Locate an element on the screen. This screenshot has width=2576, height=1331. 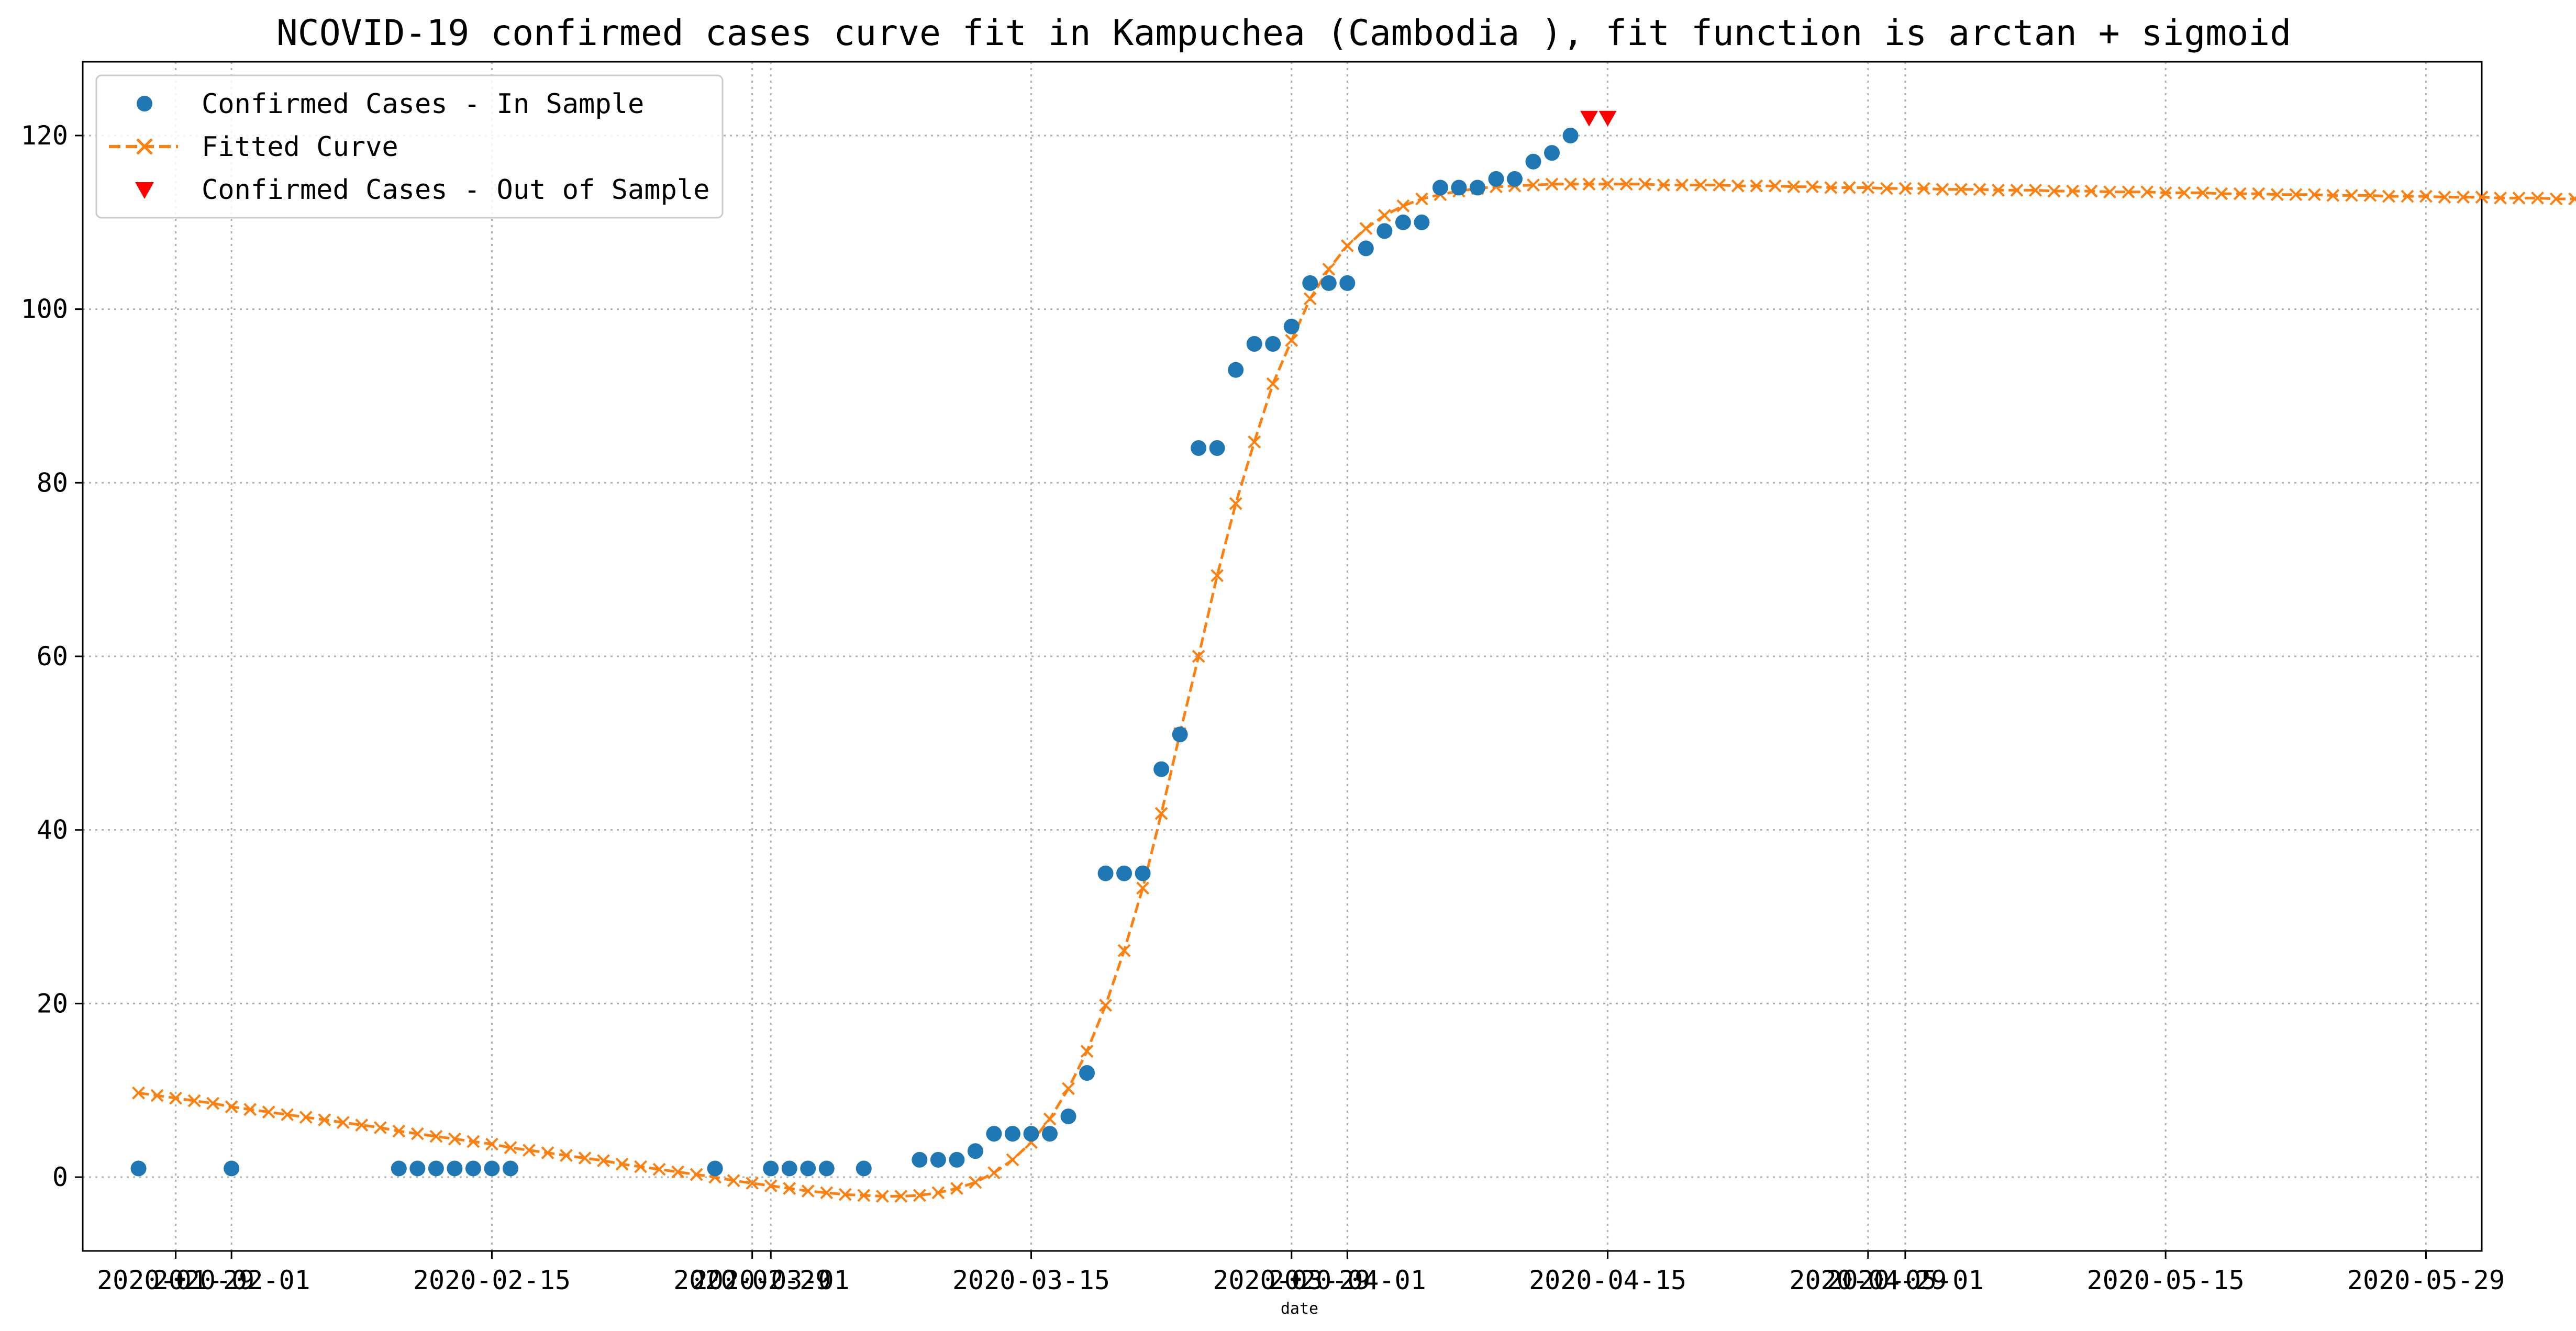
y-tick-label: 60 is located at coordinates (52, 656).